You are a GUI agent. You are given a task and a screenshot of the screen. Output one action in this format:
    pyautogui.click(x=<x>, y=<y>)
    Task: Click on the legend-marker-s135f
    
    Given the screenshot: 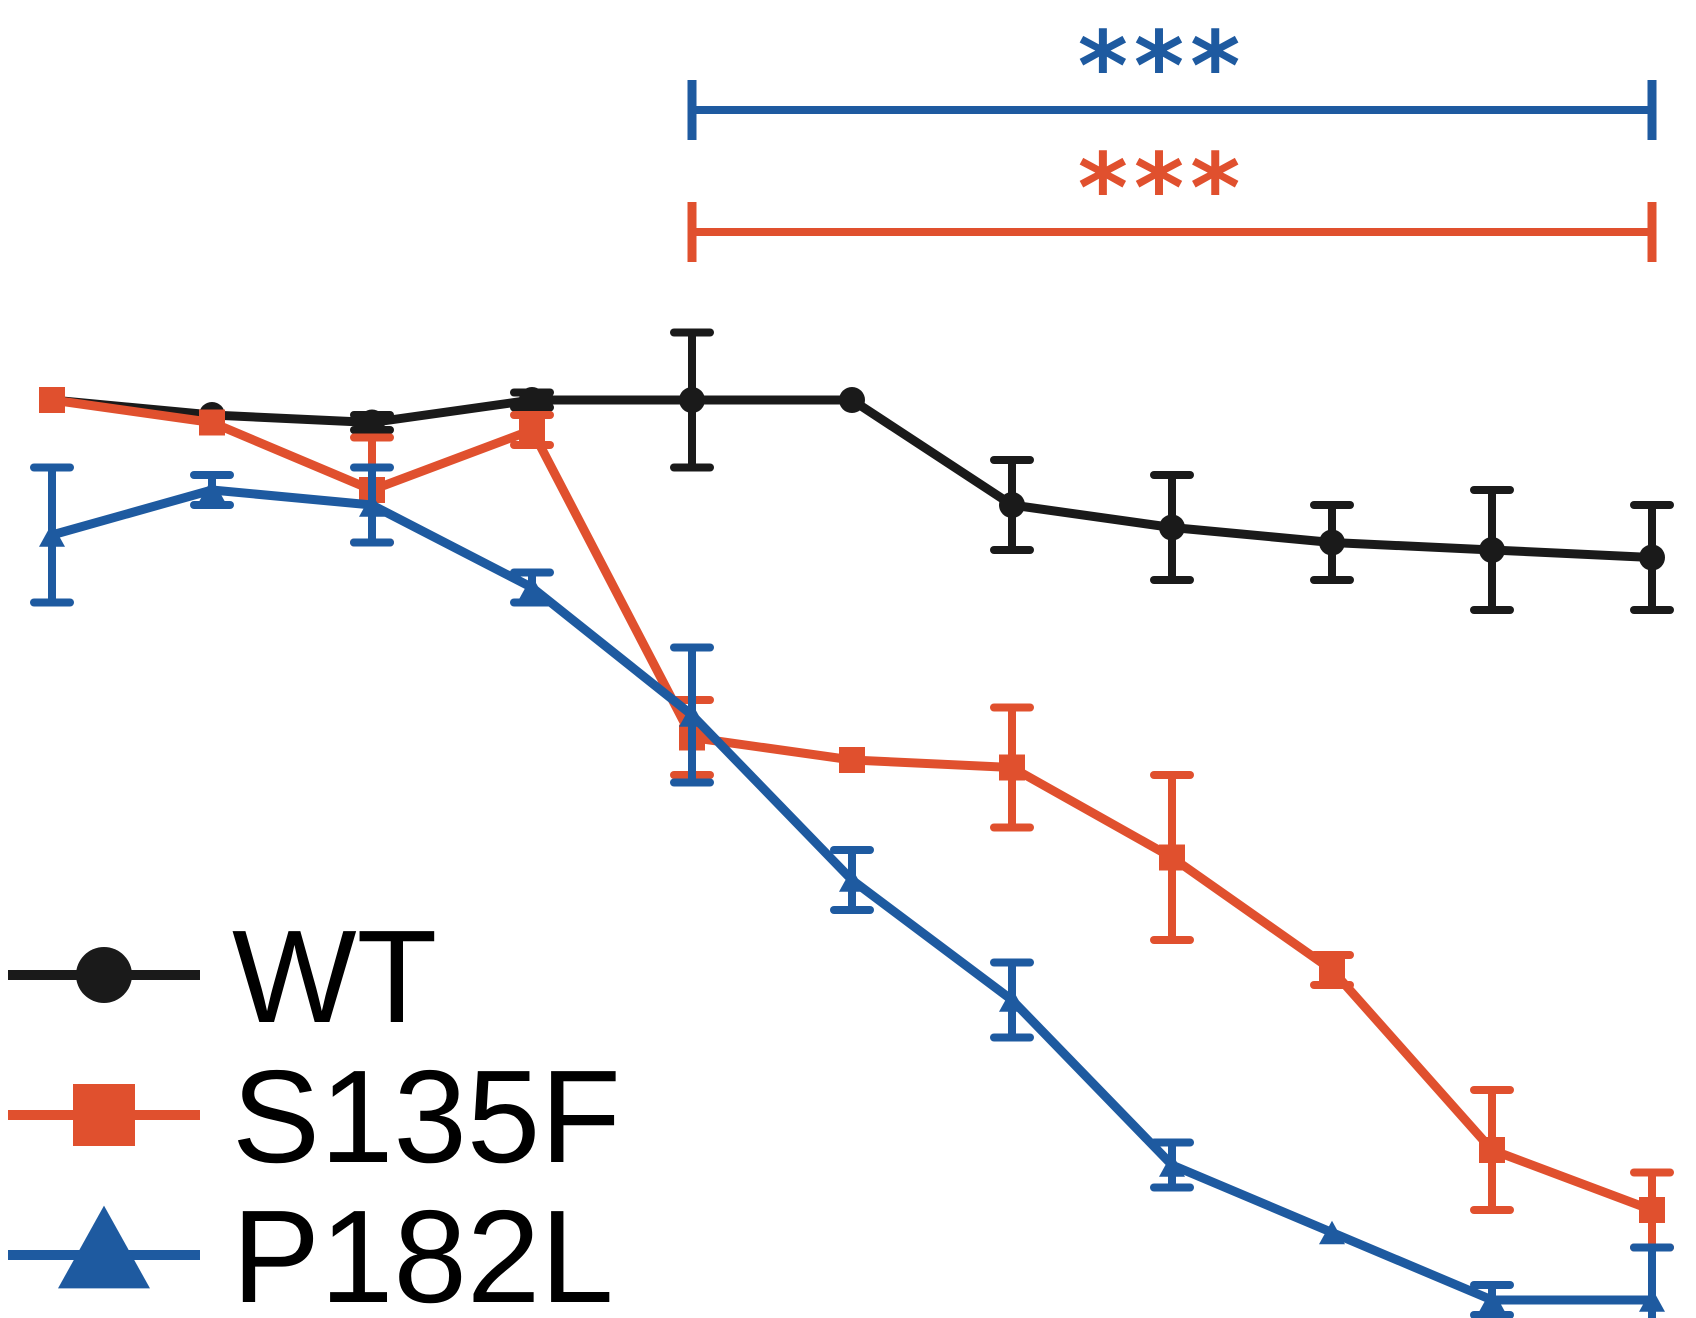 What is the action you would take?
    pyautogui.click(x=104, y=1115)
    